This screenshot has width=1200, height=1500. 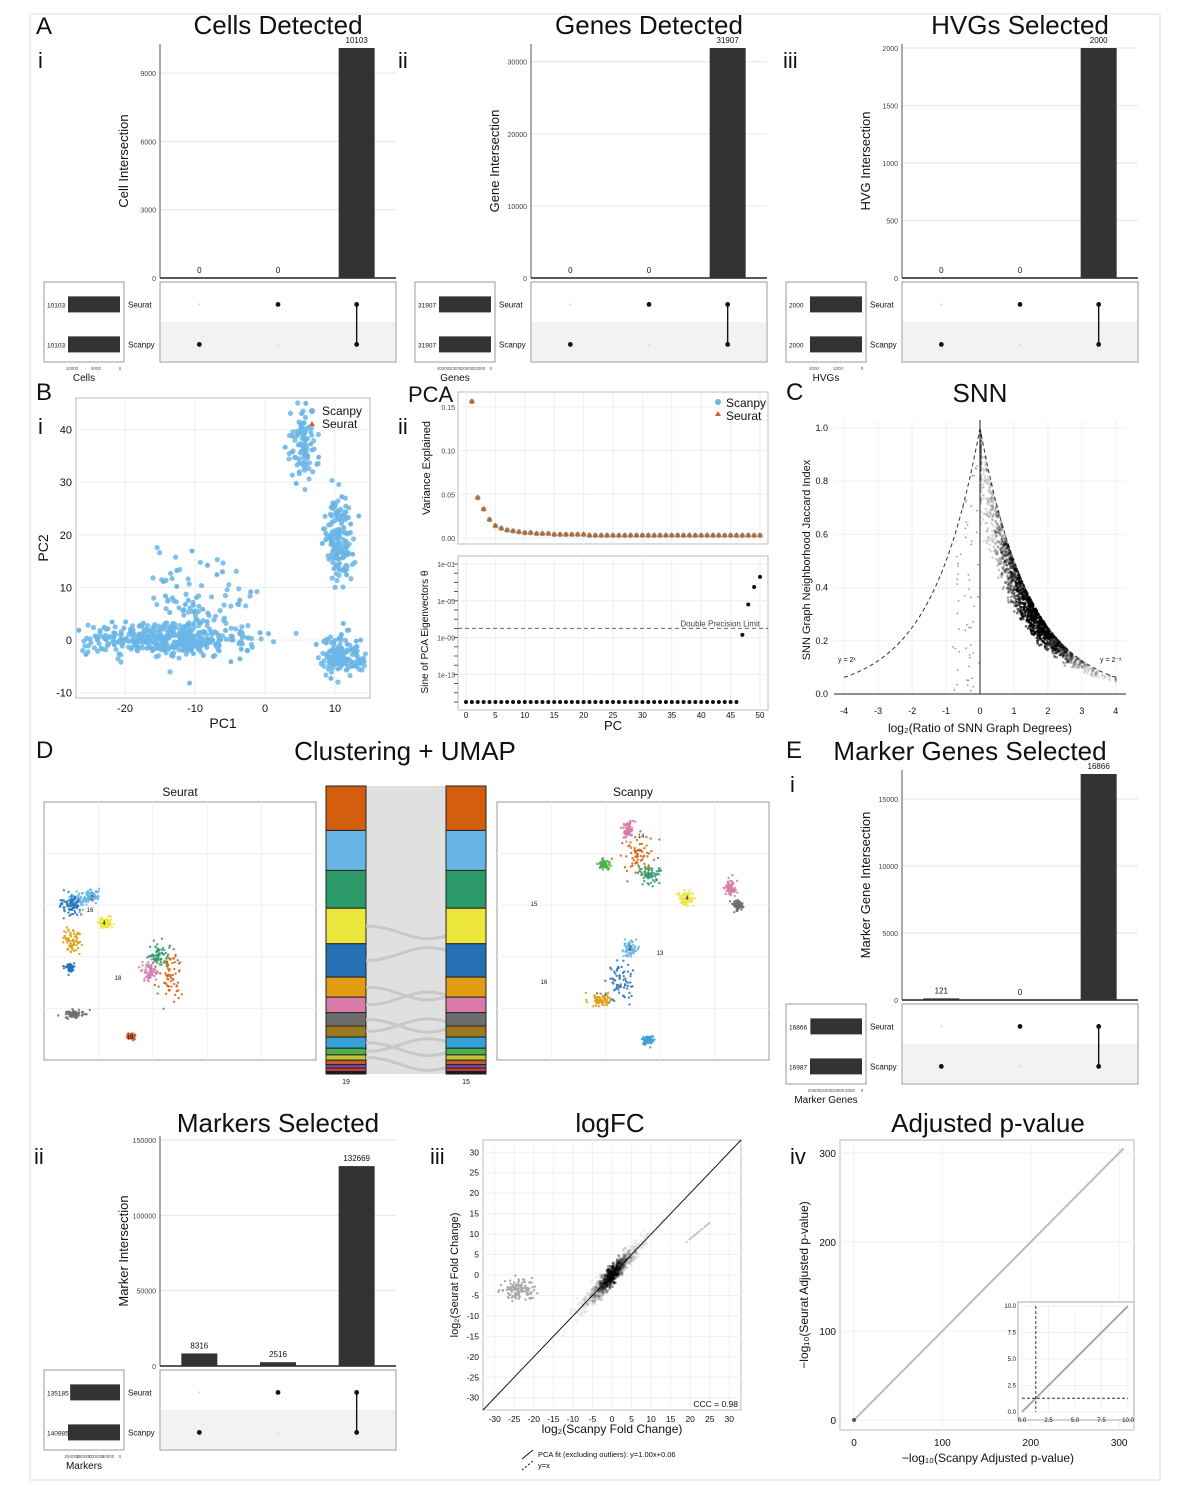 What do you see at coordinates (850, 1090) in the screenshot?
I see `set-size-tick: 5000` at bounding box center [850, 1090].